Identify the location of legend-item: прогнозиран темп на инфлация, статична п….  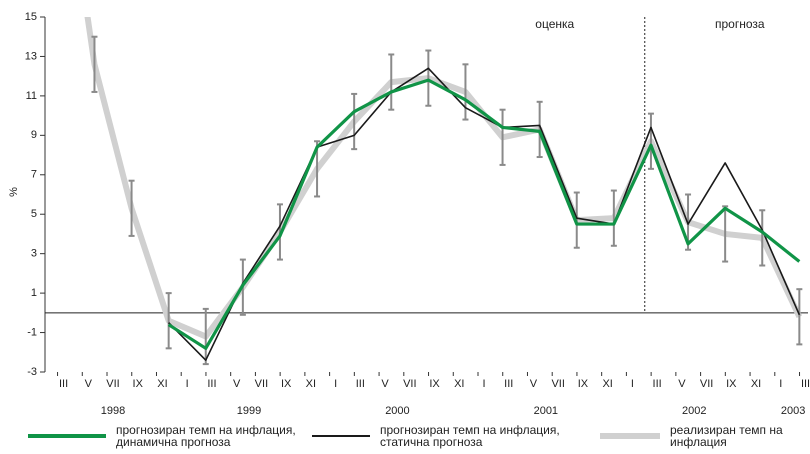
(451, 436).